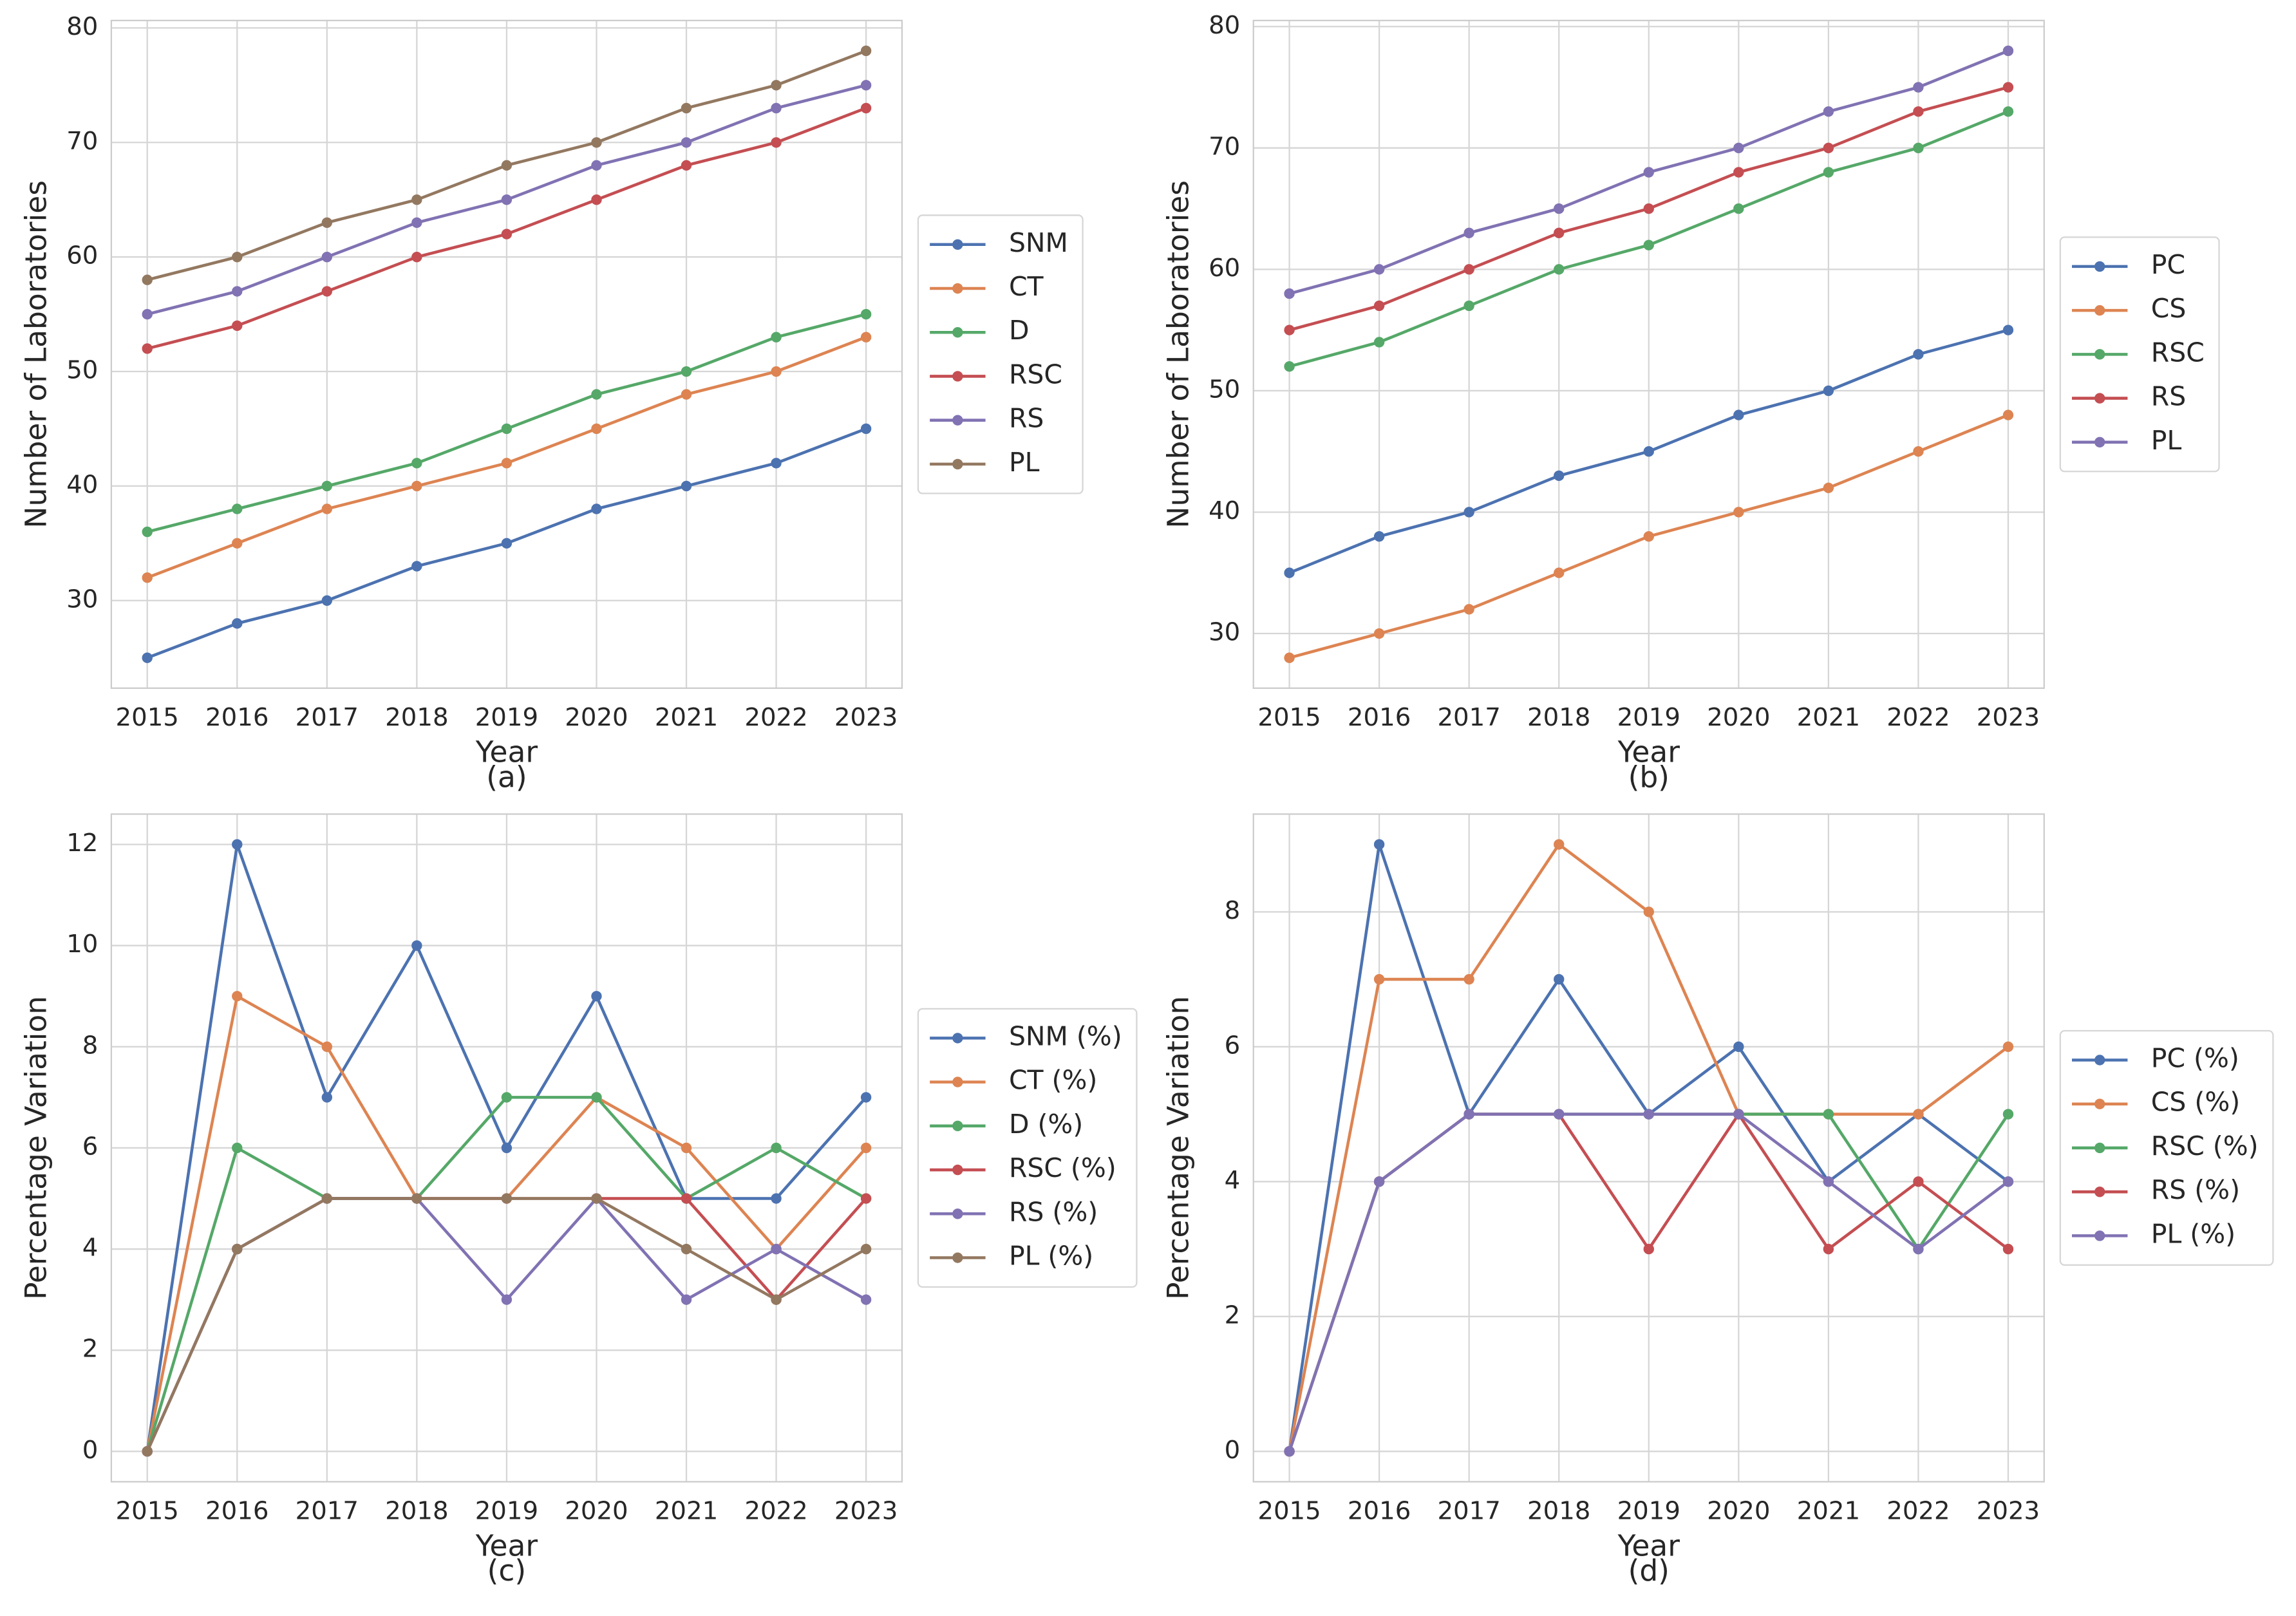  I want to click on y-tick-label: 40, so click(82, 485).